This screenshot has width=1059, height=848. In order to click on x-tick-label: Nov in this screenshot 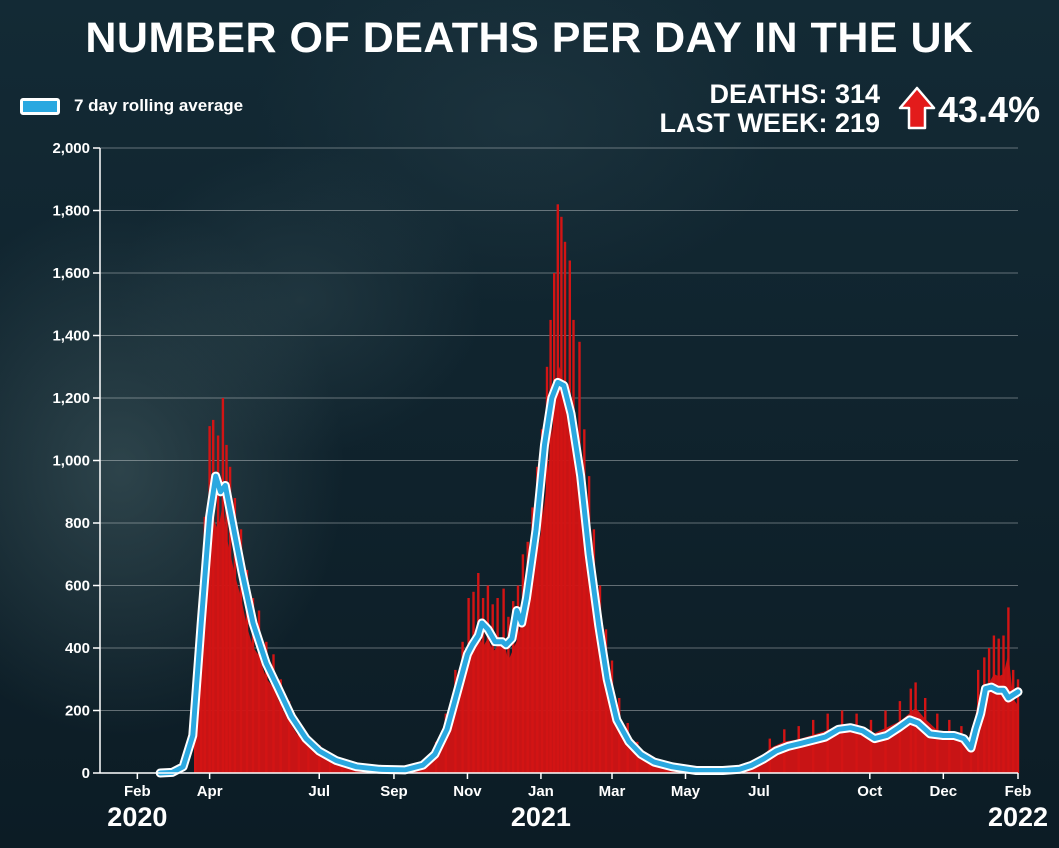, I will do `click(467, 791)`.